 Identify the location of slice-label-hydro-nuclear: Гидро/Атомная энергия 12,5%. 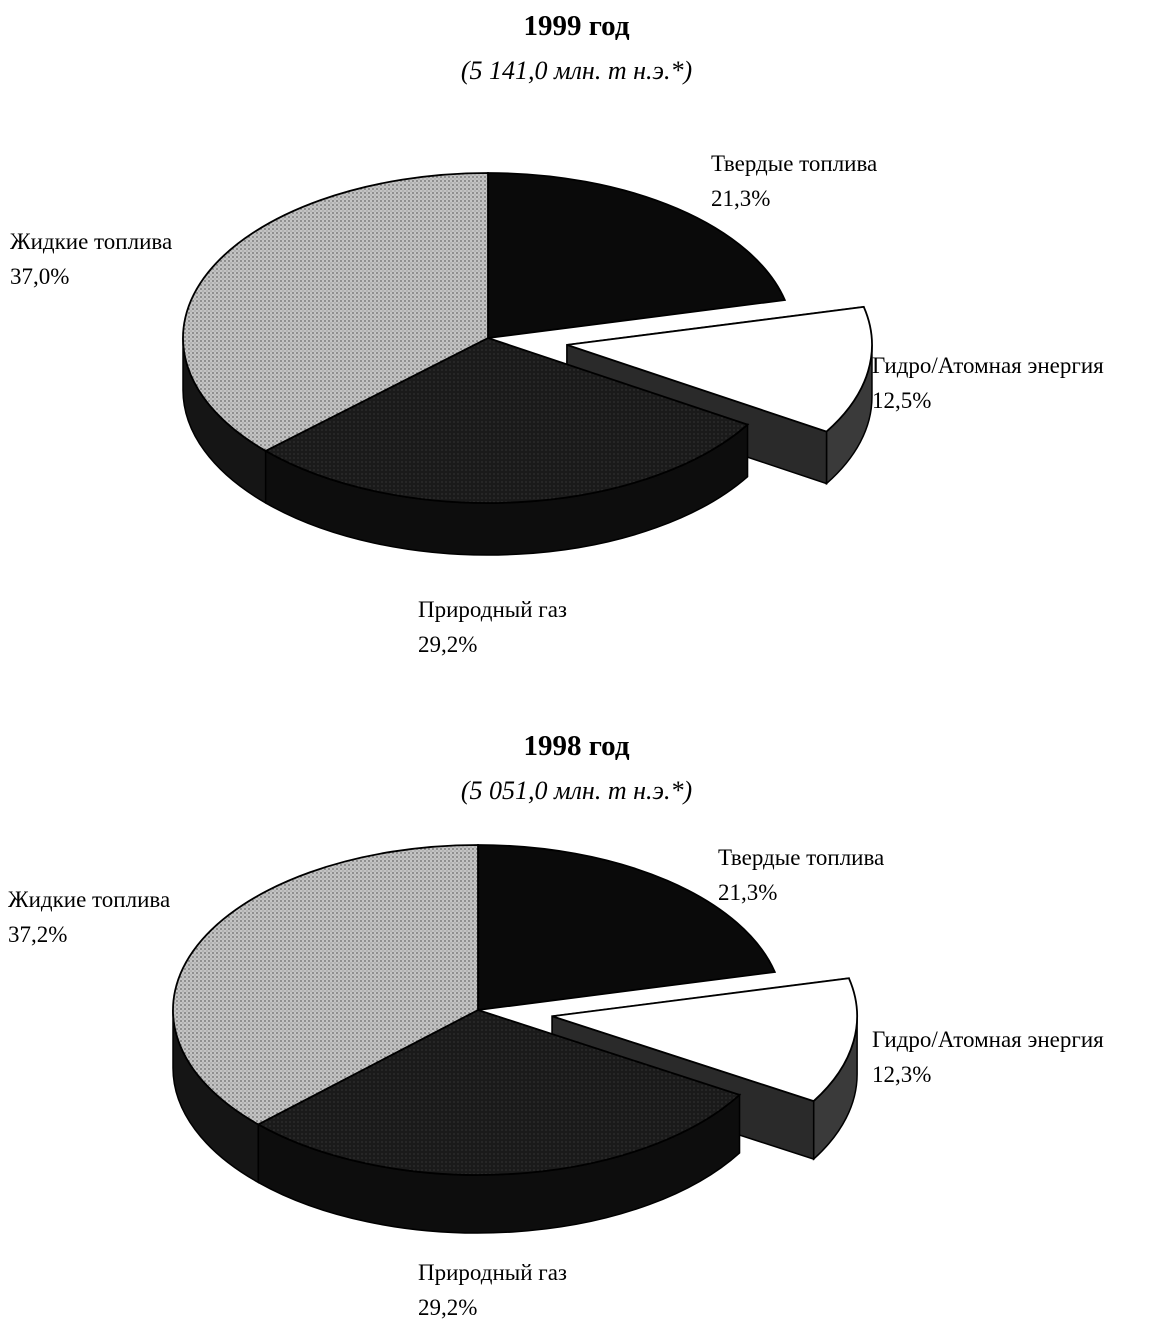
(988, 383).